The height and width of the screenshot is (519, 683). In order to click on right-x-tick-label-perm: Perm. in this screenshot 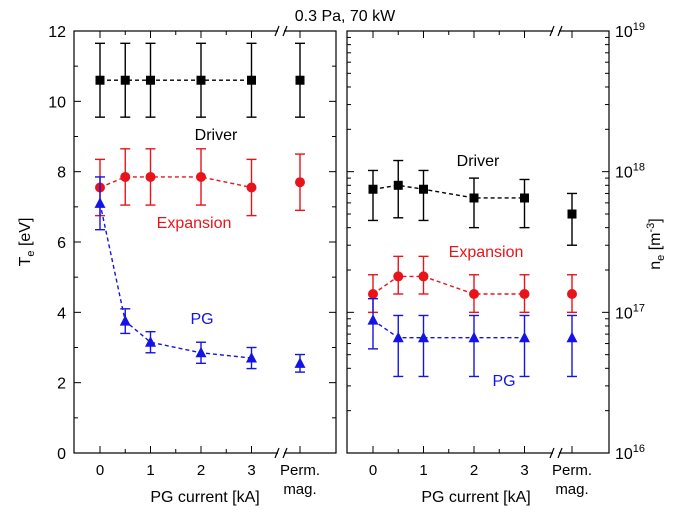, I will do `click(572, 470)`.